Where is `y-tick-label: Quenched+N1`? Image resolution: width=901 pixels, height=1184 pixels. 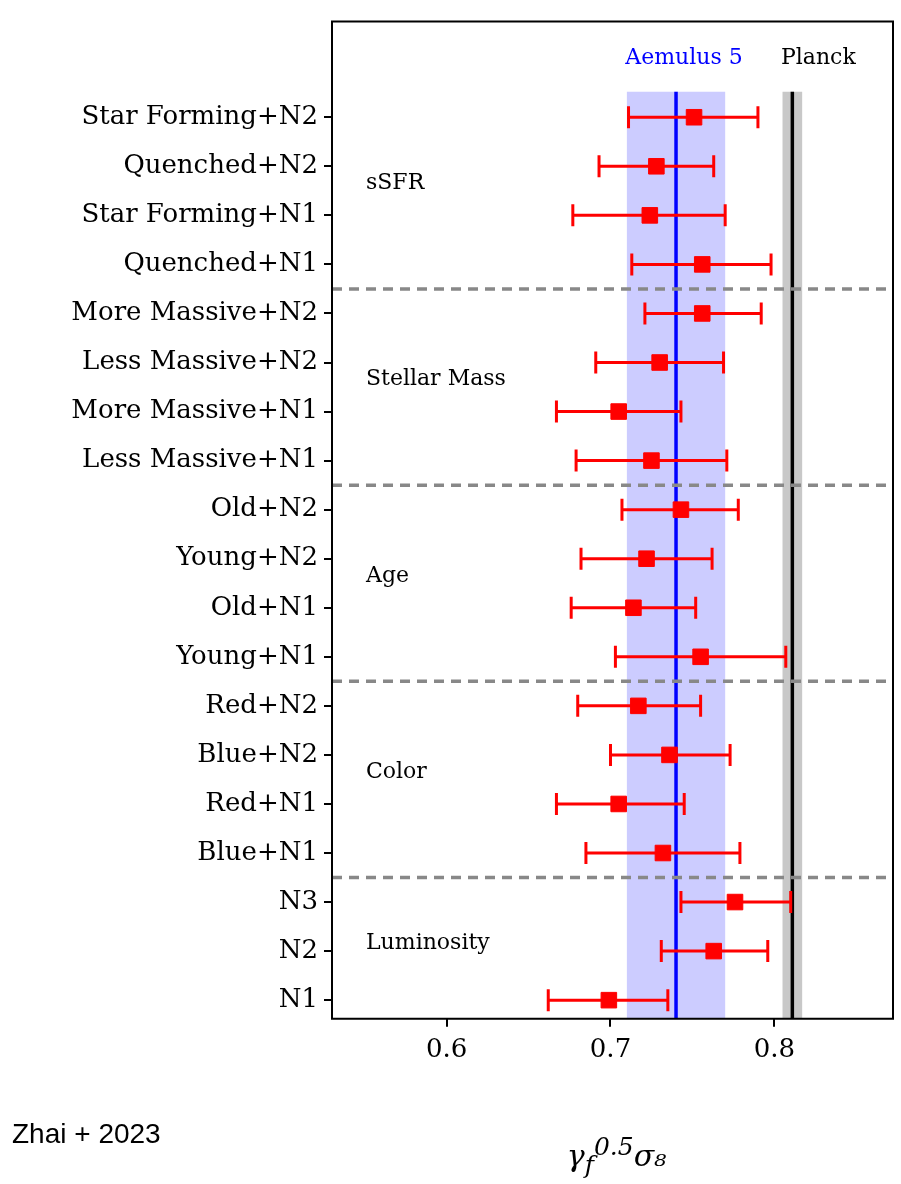 y-tick-label: Quenched+N1 is located at coordinates (220, 262).